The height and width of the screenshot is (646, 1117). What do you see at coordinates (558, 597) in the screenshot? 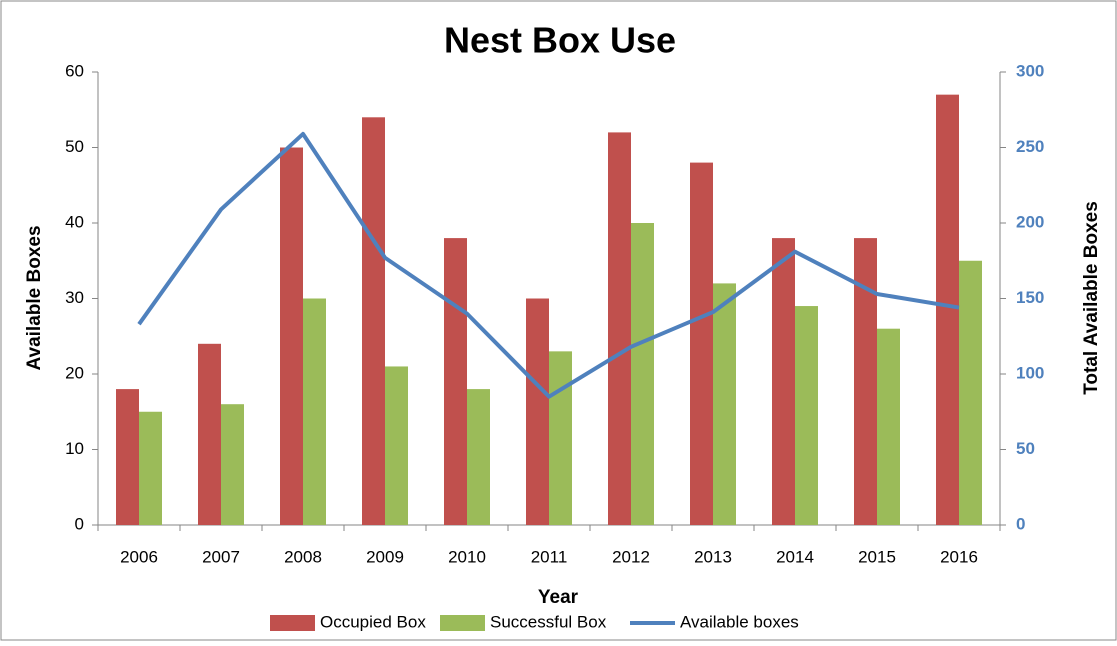
I see `x-axis-label: Year` at bounding box center [558, 597].